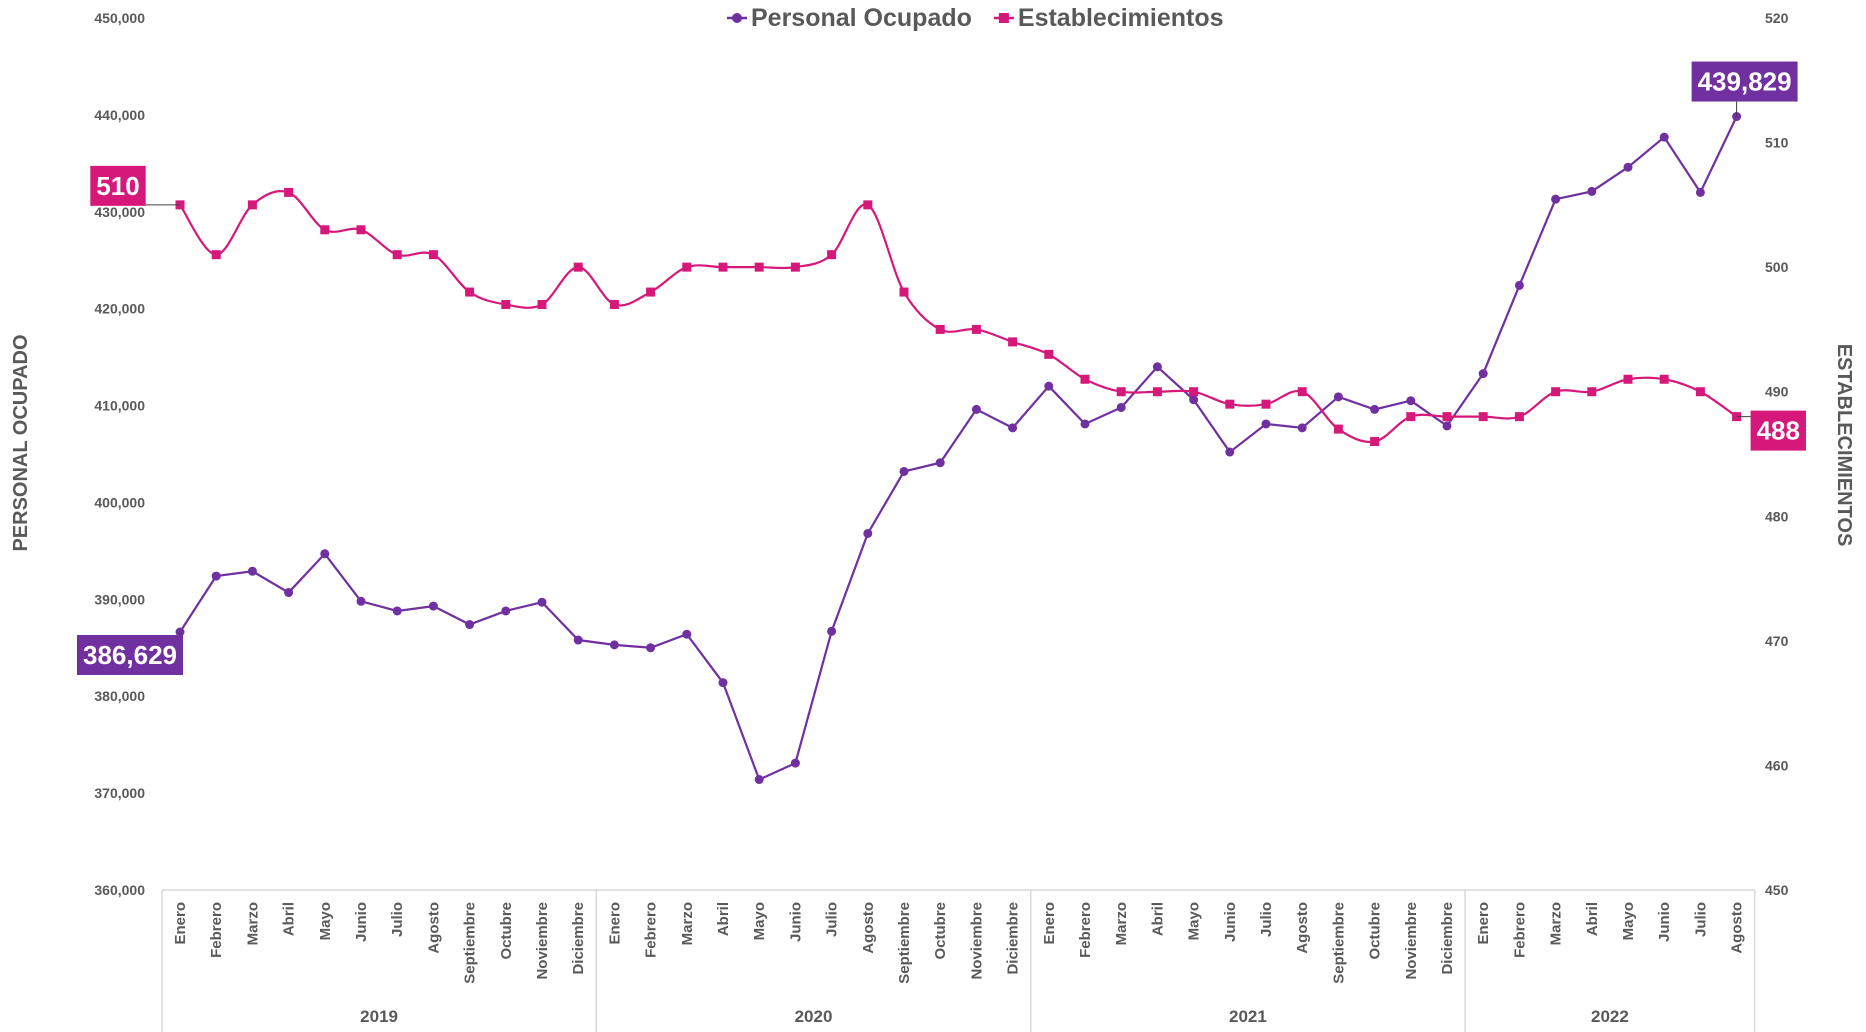  I want to click on callout-label: 488, so click(1778, 431).